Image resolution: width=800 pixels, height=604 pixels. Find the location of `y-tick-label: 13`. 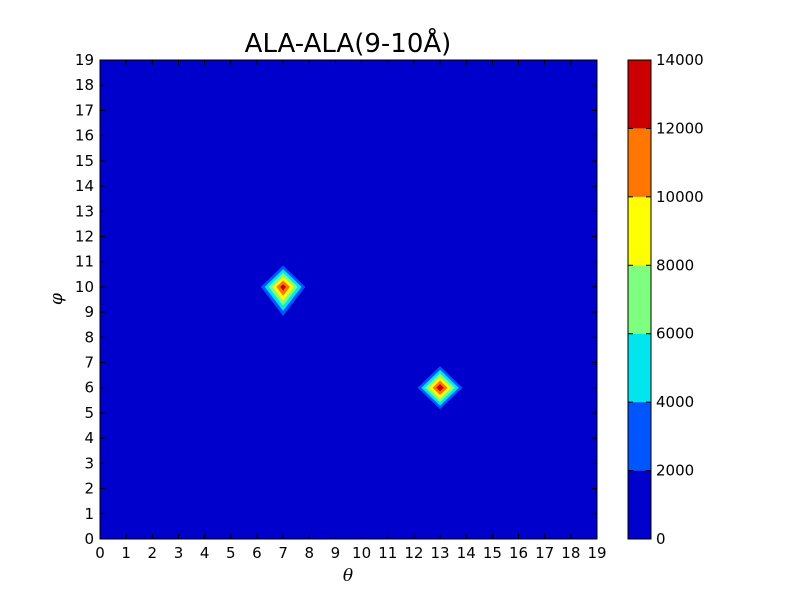

y-tick-label: 13 is located at coordinates (84, 211).